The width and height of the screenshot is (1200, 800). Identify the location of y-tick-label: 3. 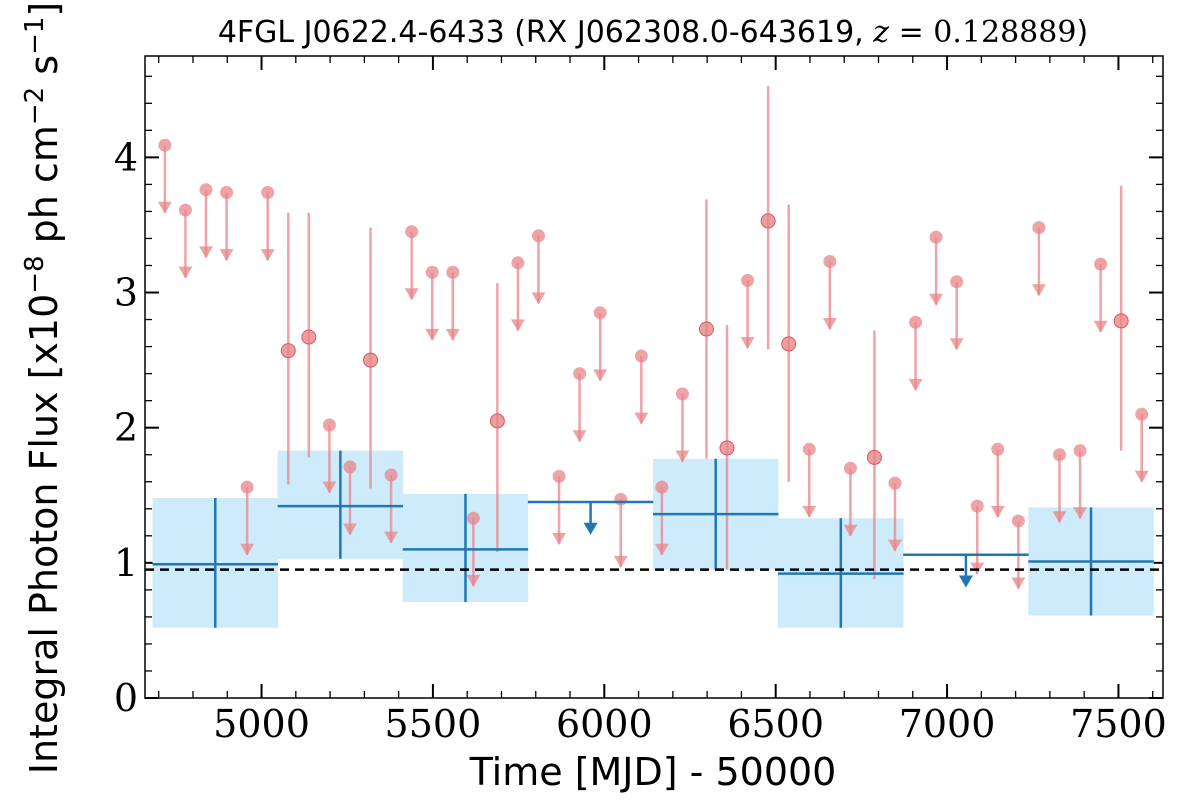
(126, 293).